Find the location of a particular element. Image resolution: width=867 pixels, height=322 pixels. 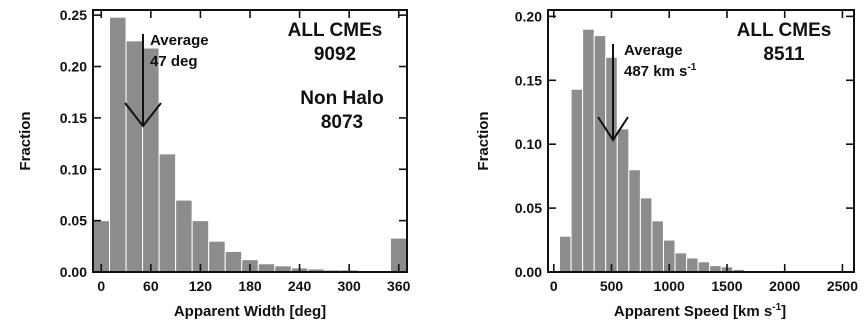

speed-x-tick-label-5: 2500 is located at coordinates (842, 286).